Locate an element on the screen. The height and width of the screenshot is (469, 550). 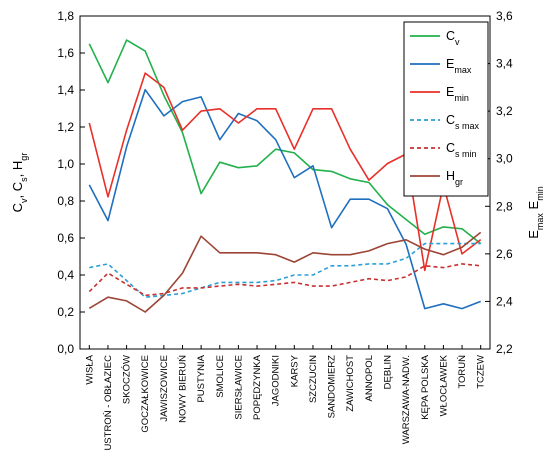
left-tick-label: 0,0 is located at coordinates (65, 349).